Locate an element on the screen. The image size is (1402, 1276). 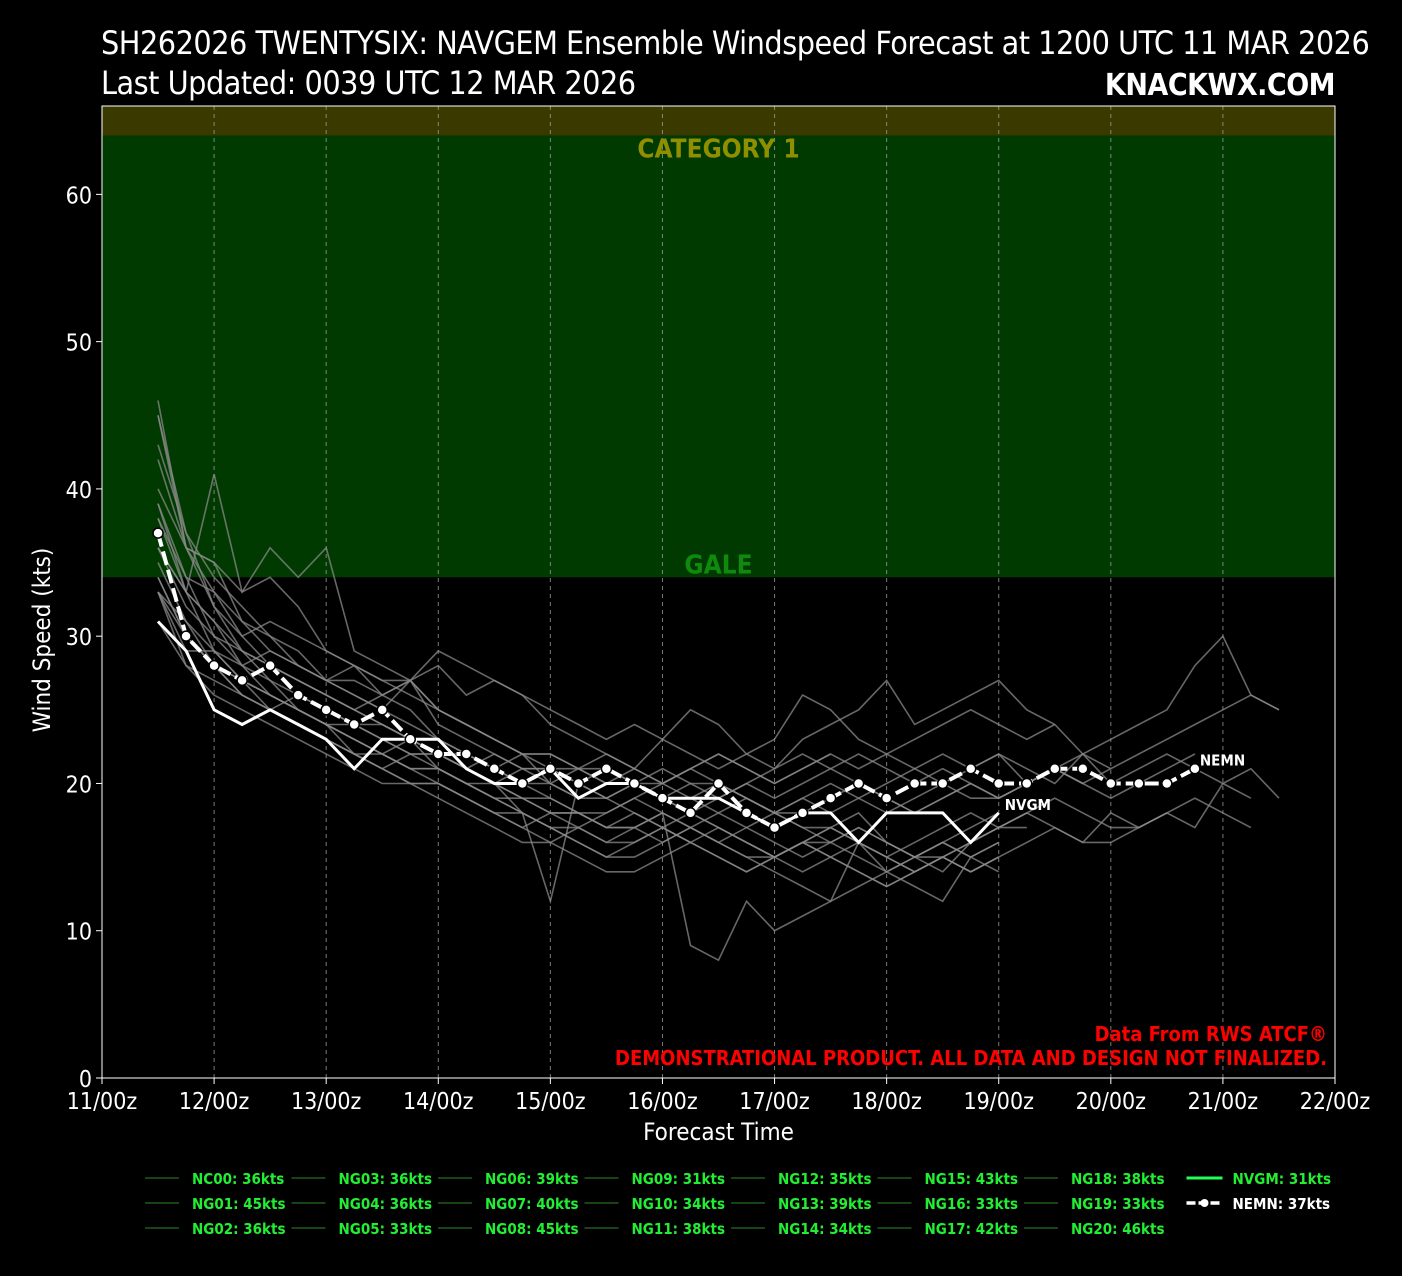
legend-label: NC00: 36kts is located at coordinates (238, 1179).